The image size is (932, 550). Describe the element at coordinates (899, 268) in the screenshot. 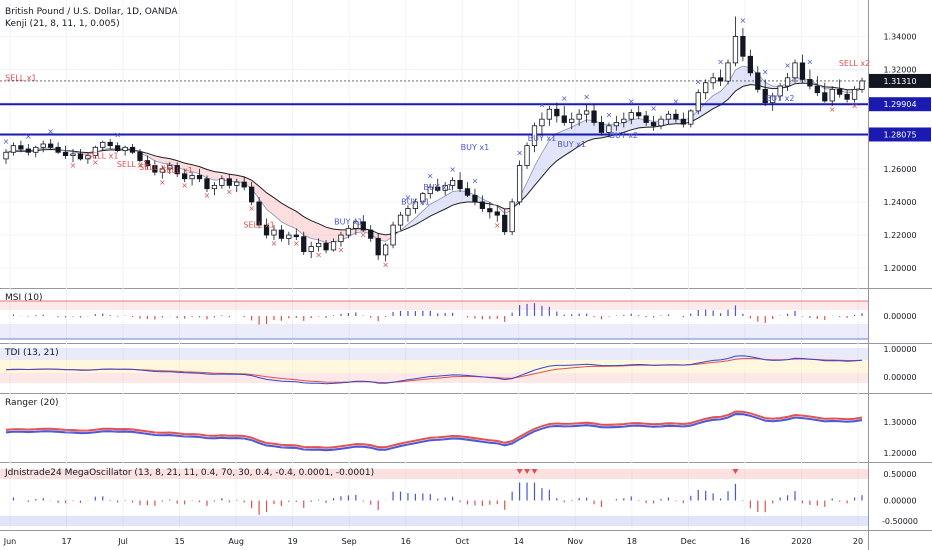

I see `price-tick-label: 1.20000` at that location.